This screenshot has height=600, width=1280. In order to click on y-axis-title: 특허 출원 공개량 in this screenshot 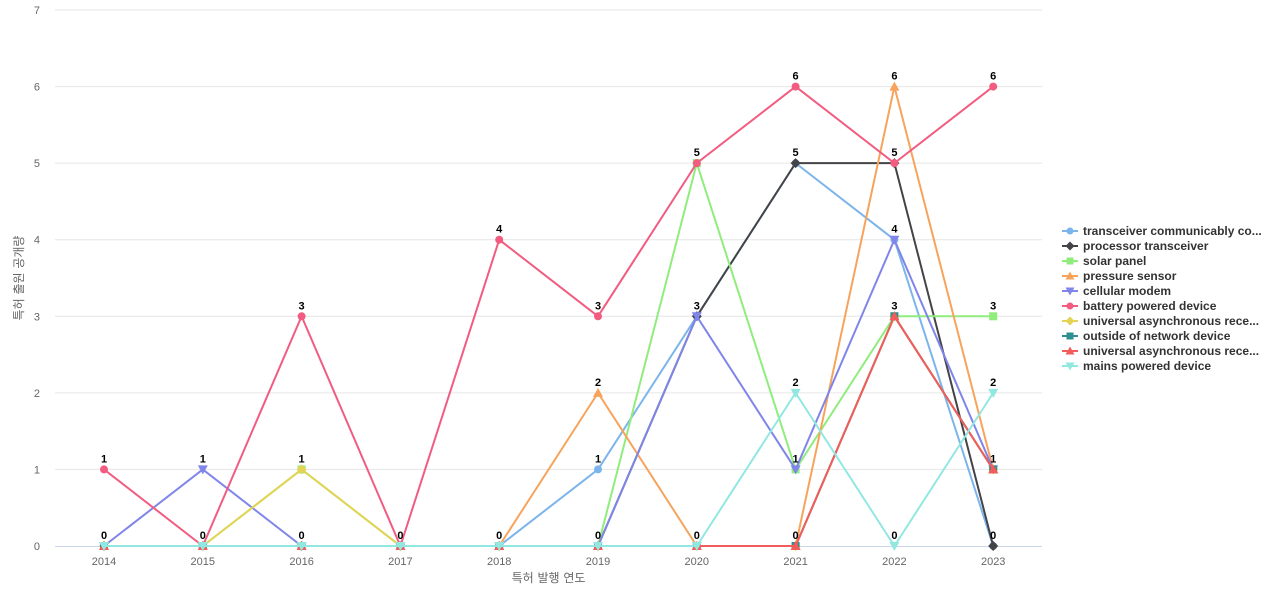, I will do `click(19, 278)`.